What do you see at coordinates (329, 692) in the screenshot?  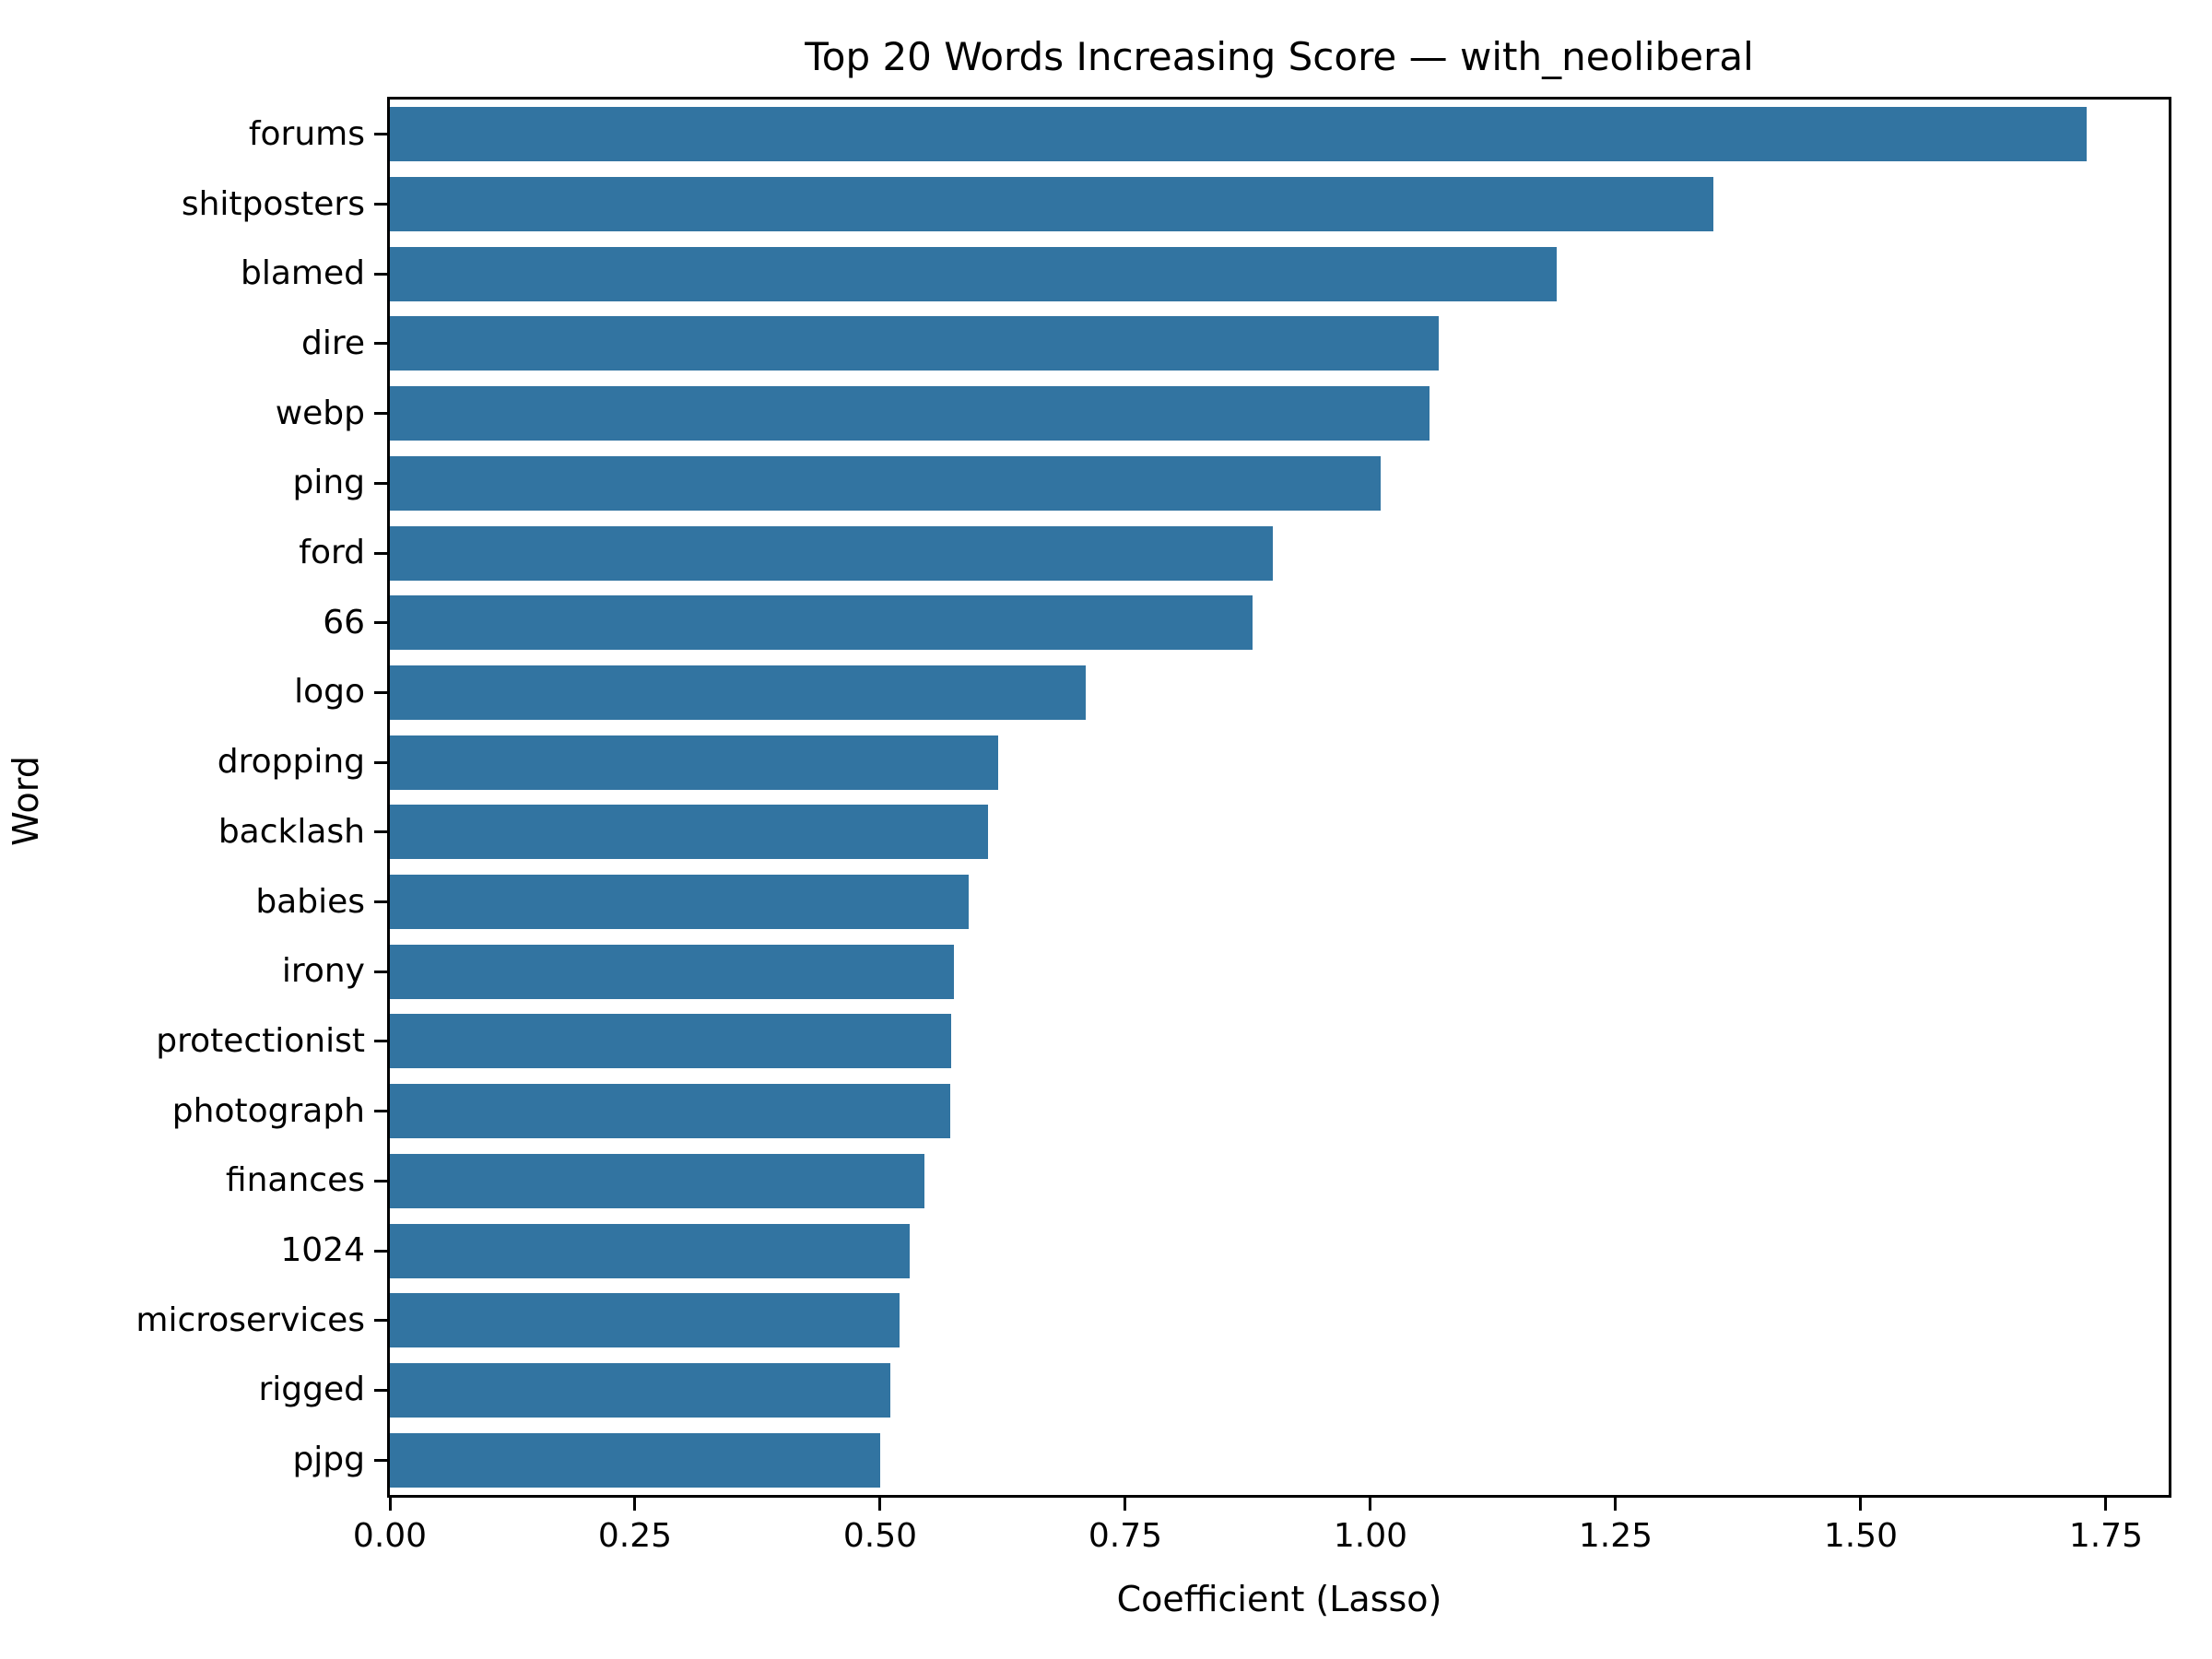 I see `y-tick-label-logo: logo` at bounding box center [329, 692].